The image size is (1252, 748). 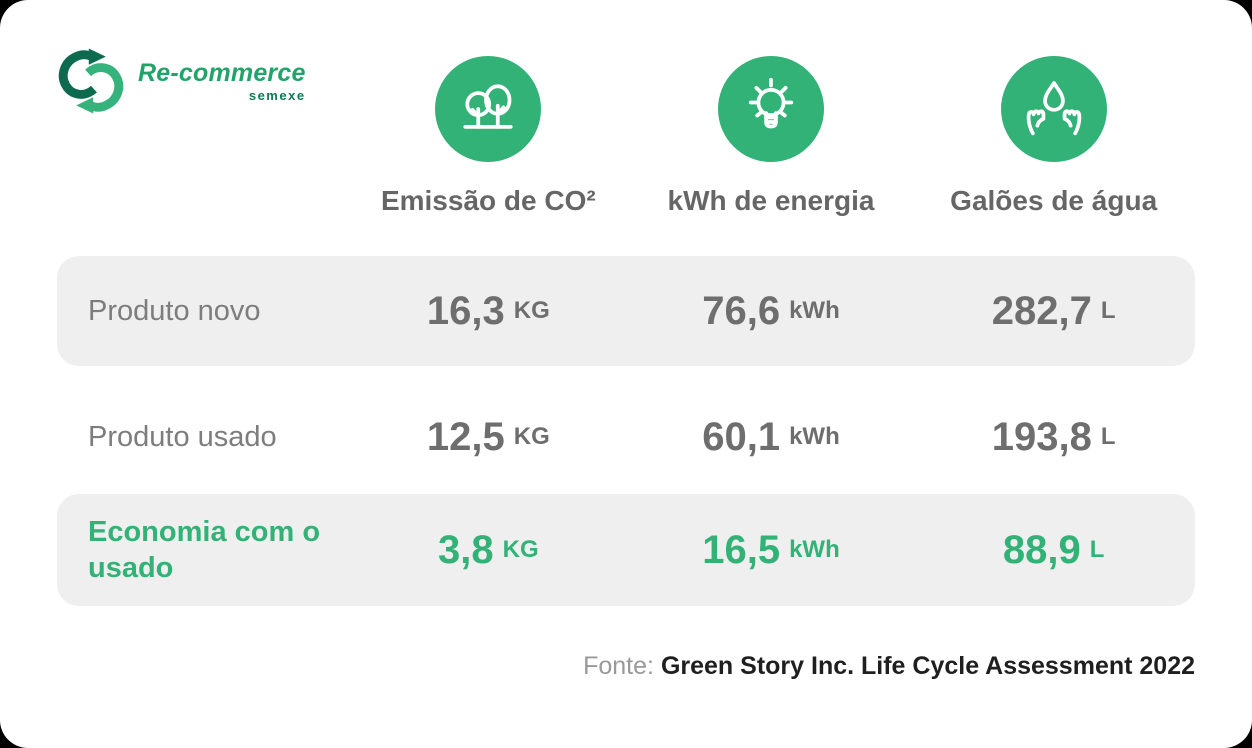 I want to click on row-label: Produto usado, so click(x=182, y=436).